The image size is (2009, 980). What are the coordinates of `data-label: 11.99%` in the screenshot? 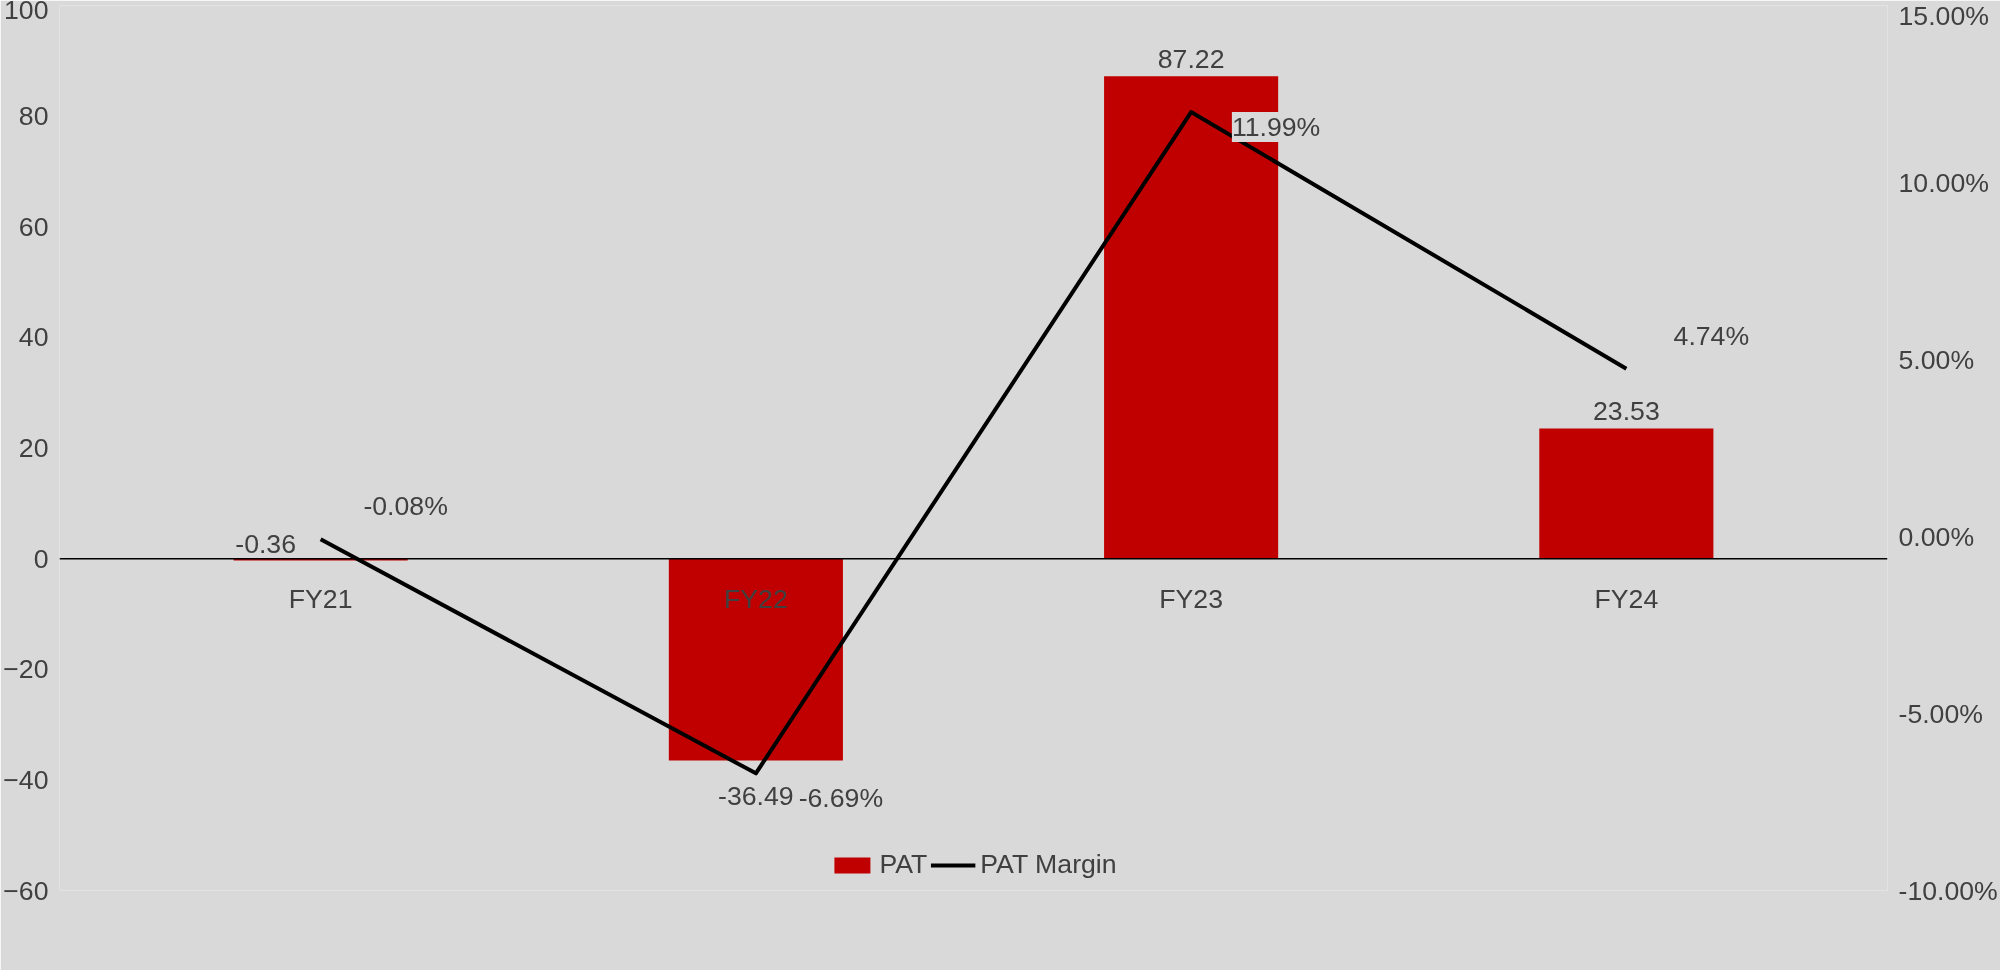 It's located at (1276, 127).